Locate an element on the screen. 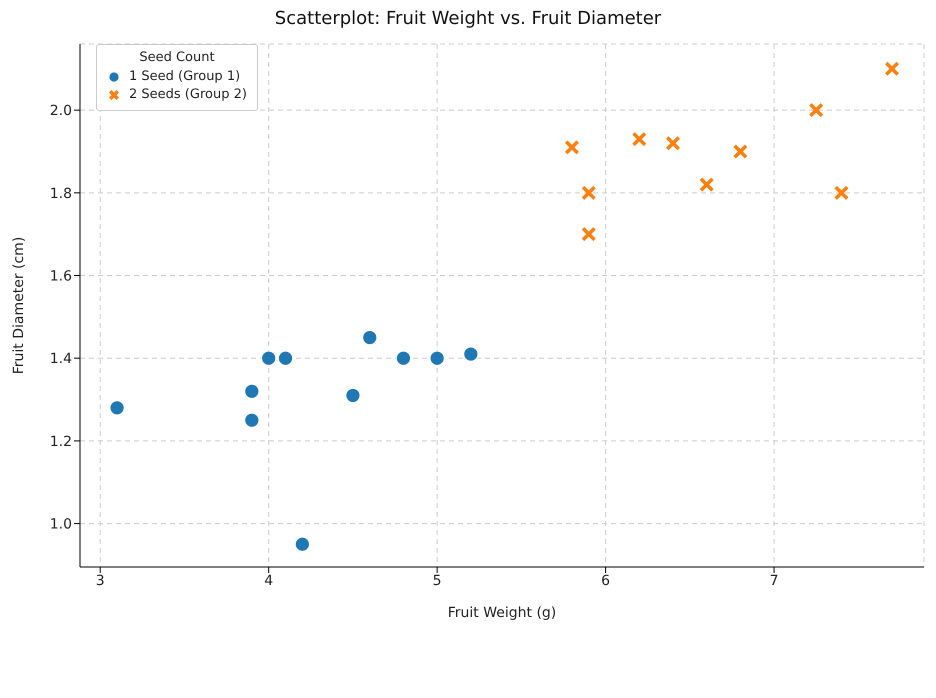 The image size is (936, 698). legend-label: 2 Seeds (Group 2) is located at coordinates (188, 94).